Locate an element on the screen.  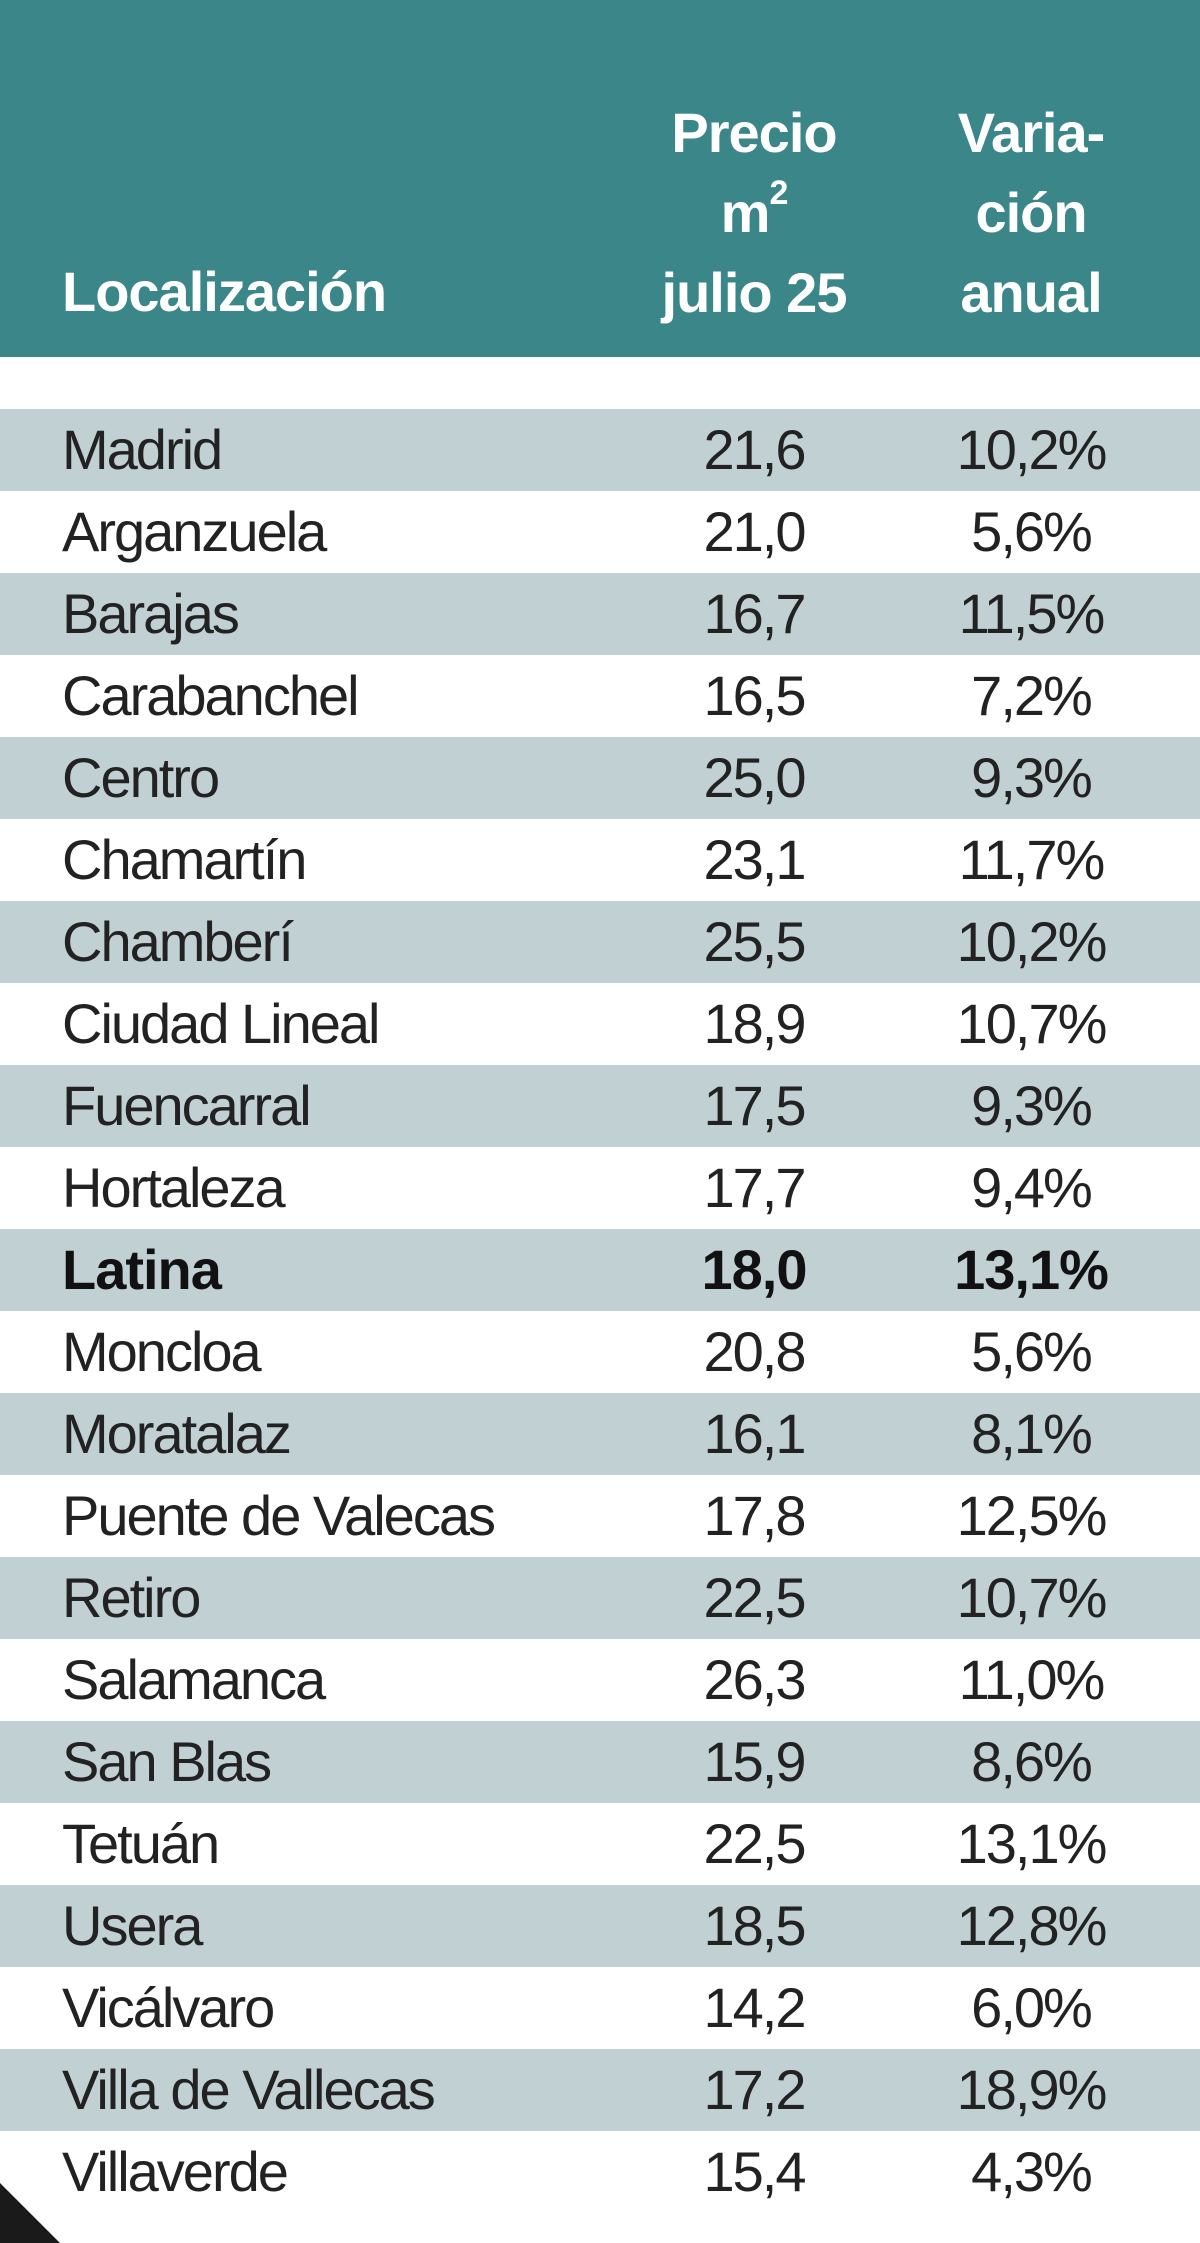
table-row: Hortaleza 17,7 9,4% is located at coordinates (600, 1188).